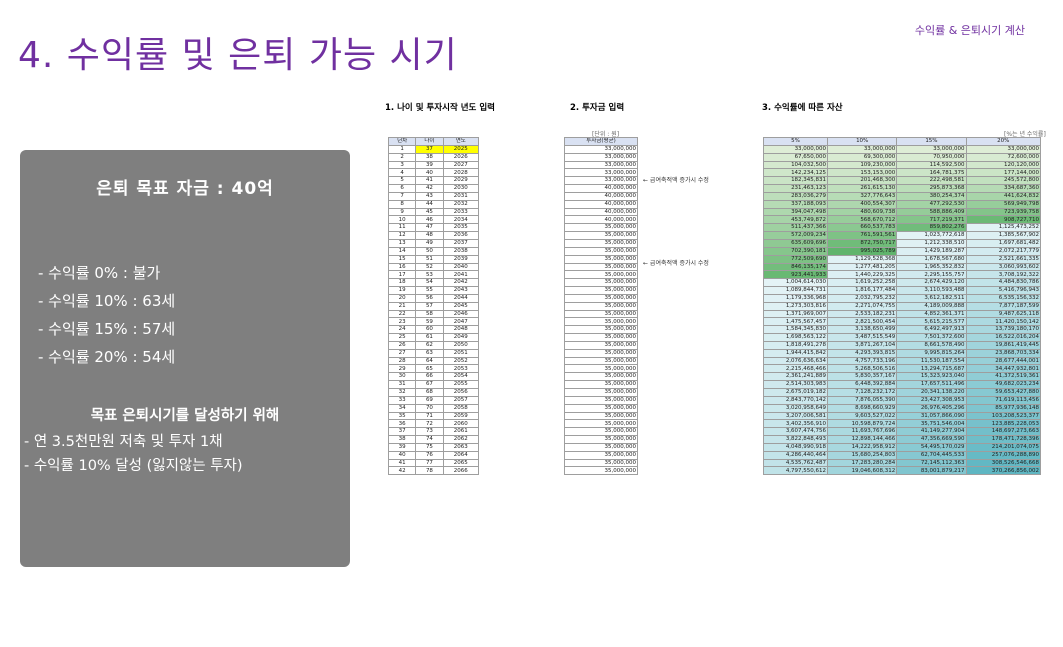 The image size is (1063, 647). Describe the element at coordinates (429, 361) in the screenshot. I see `table-cell: 64` at that location.